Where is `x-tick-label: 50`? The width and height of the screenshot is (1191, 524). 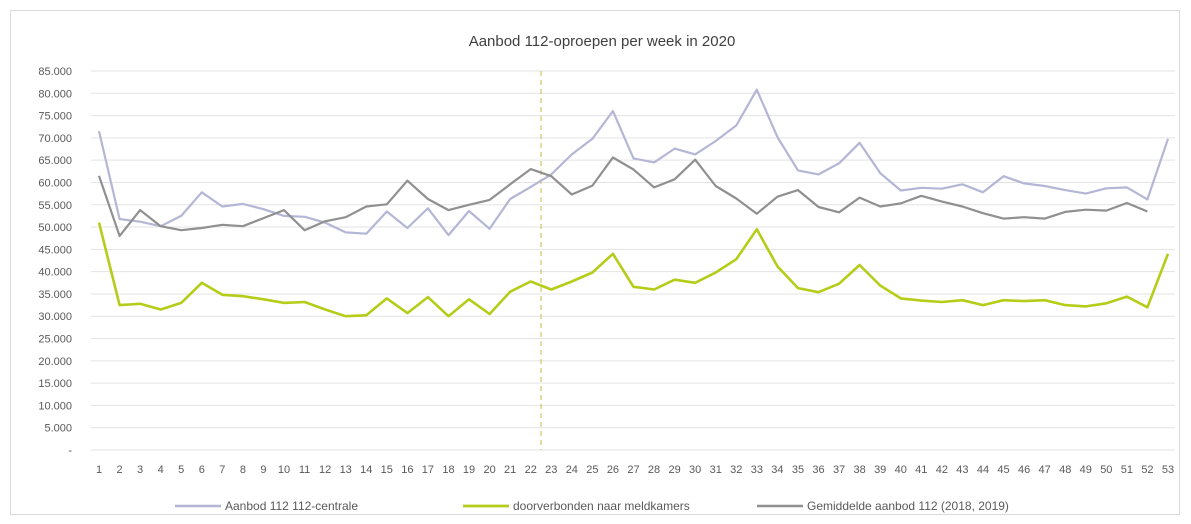 x-tick-label: 50 is located at coordinates (1106, 470).